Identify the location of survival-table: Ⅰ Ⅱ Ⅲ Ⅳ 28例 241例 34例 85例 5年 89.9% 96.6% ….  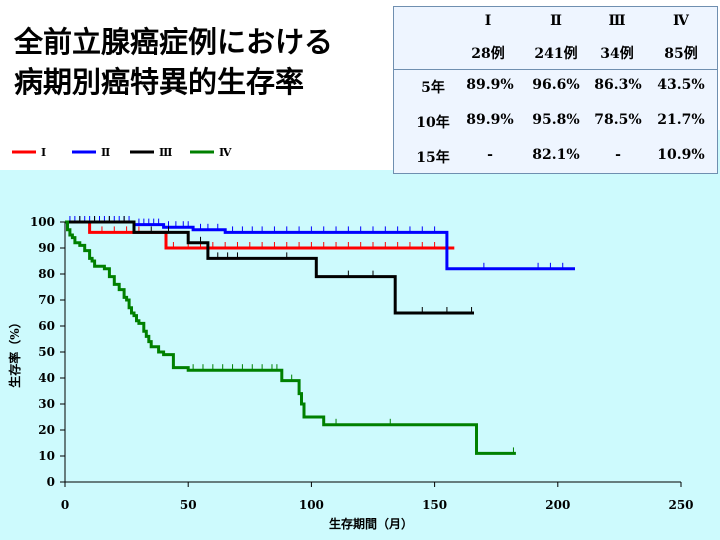
(555, 90).